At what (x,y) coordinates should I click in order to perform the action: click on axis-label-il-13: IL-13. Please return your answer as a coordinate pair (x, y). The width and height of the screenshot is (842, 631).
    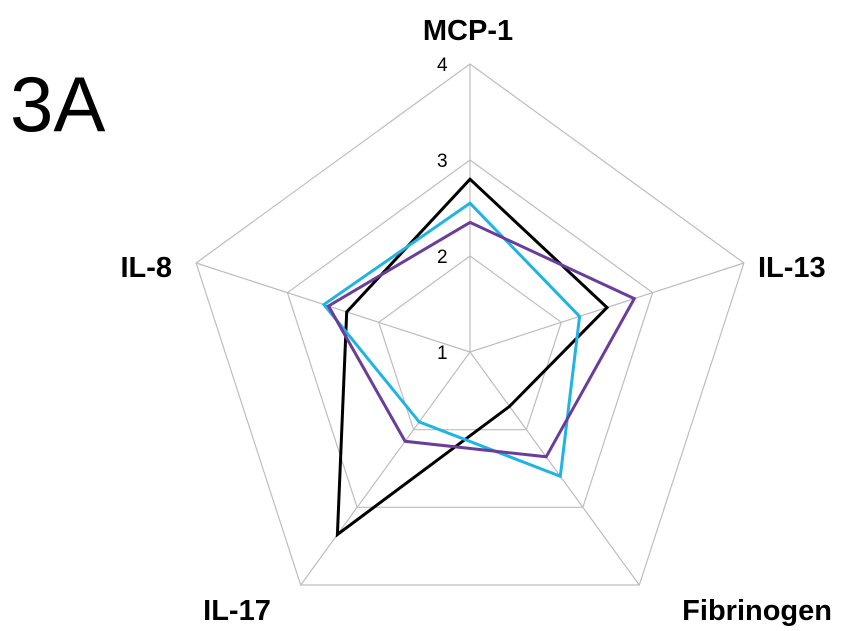
    Looking at the image, I should click on (792, 268).